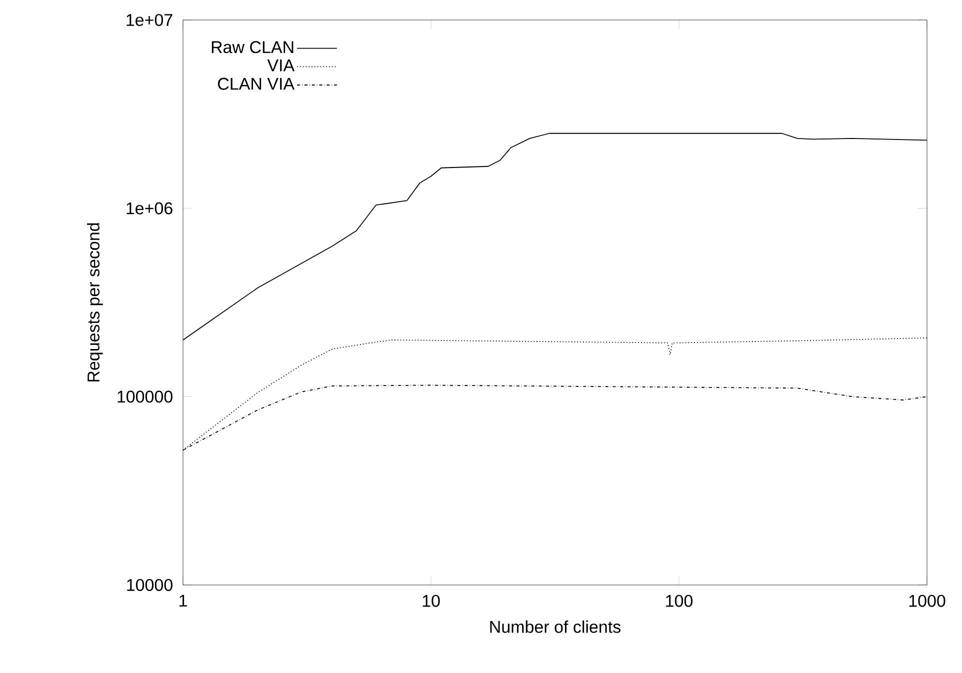 This screenshot has height=673, width=962. Describe the element at coordinates (149, 585) in the screenshot. I see `y-tick-label: 10000` at that location.